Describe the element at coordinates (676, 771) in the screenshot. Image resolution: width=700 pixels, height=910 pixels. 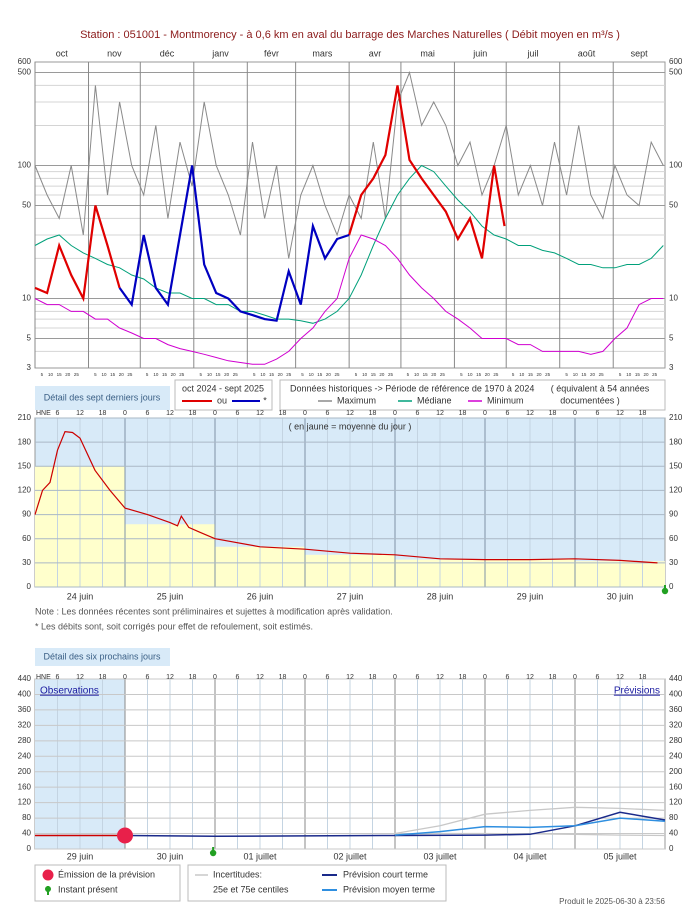
I see `y-tick-label-right: 200` at that location.